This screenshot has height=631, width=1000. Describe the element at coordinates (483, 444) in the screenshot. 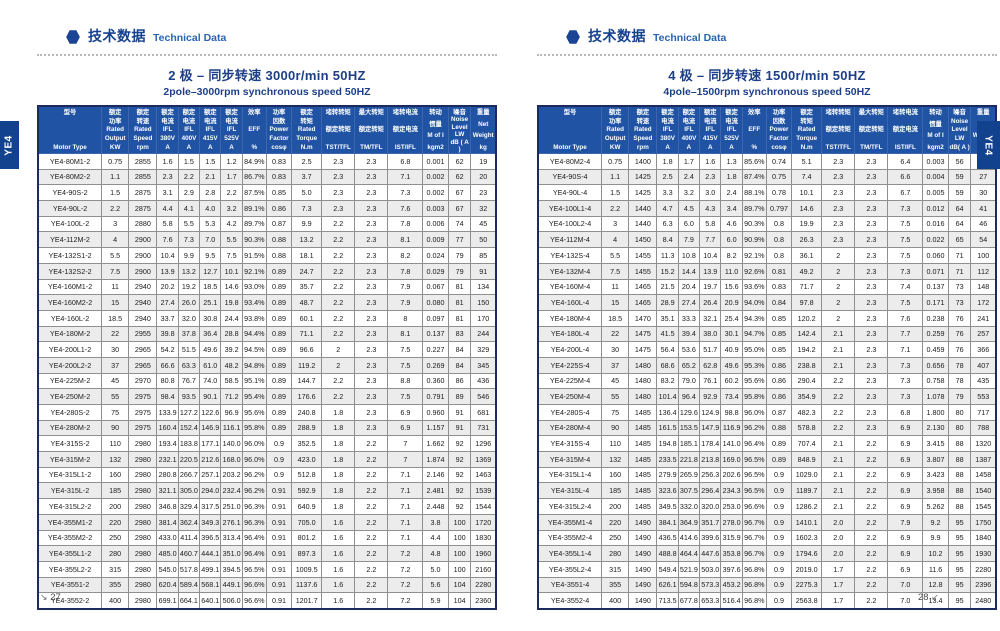

I see `data-cell: 1296` at that location.